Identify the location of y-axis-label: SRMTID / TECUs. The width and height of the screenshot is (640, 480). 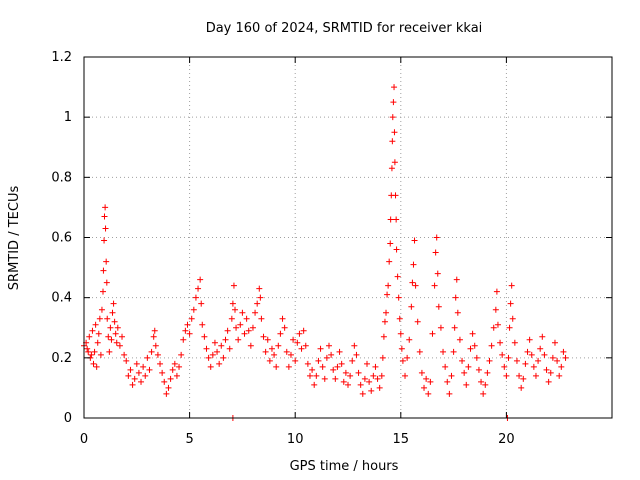
(14, 238).